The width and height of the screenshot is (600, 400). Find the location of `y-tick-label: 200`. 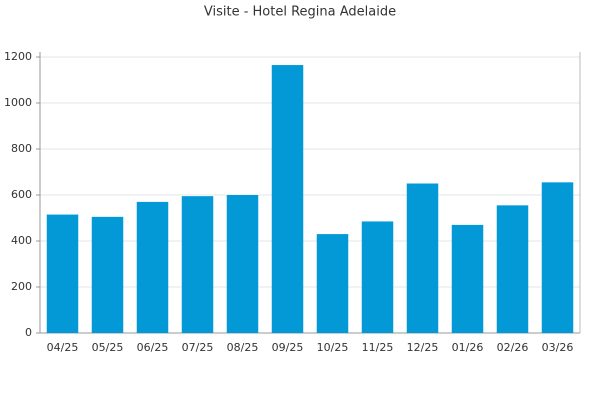

y-tick-label: 200 is located at coordinates (21, 286).